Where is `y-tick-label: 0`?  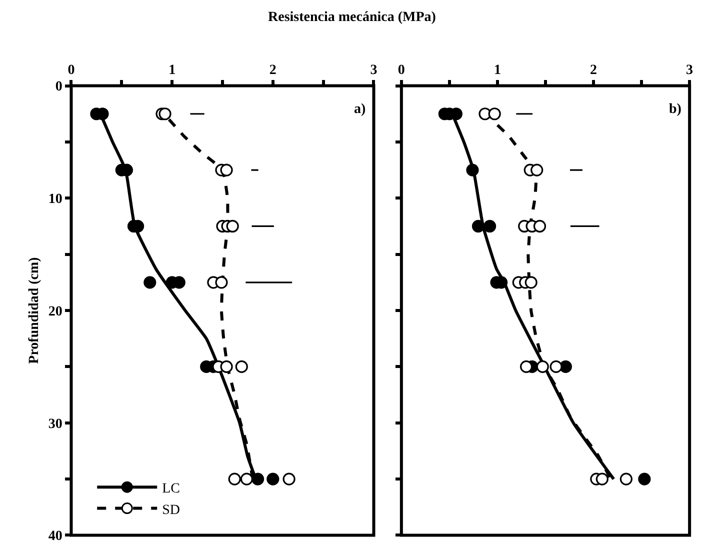 y-tick-label: 0 is located at coordinates (58, 87).